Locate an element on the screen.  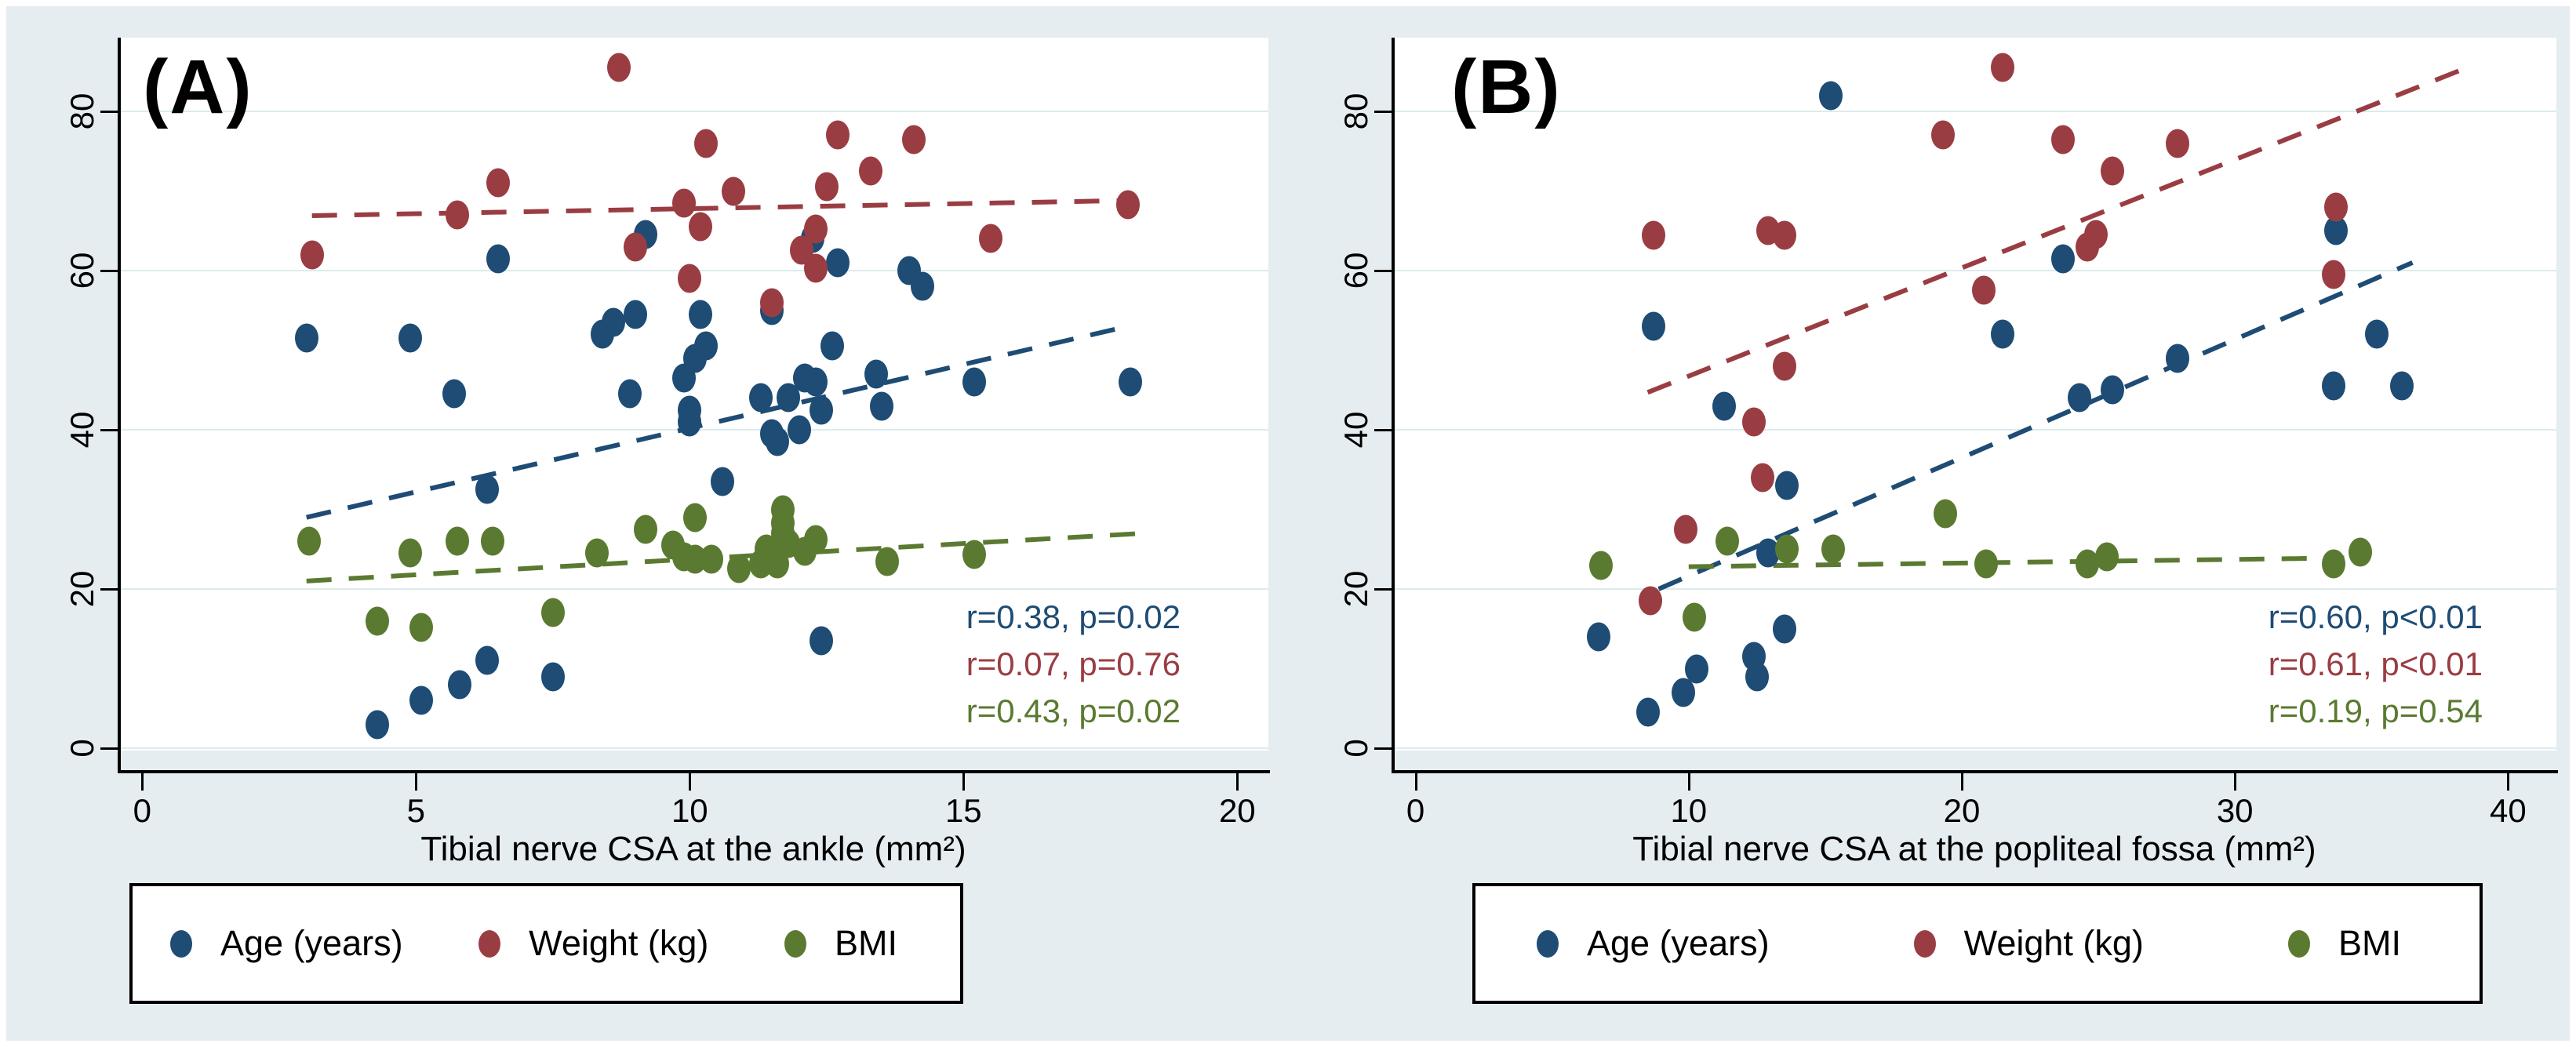
x-tick-label: 0 is located at coordinates (1415, 810).